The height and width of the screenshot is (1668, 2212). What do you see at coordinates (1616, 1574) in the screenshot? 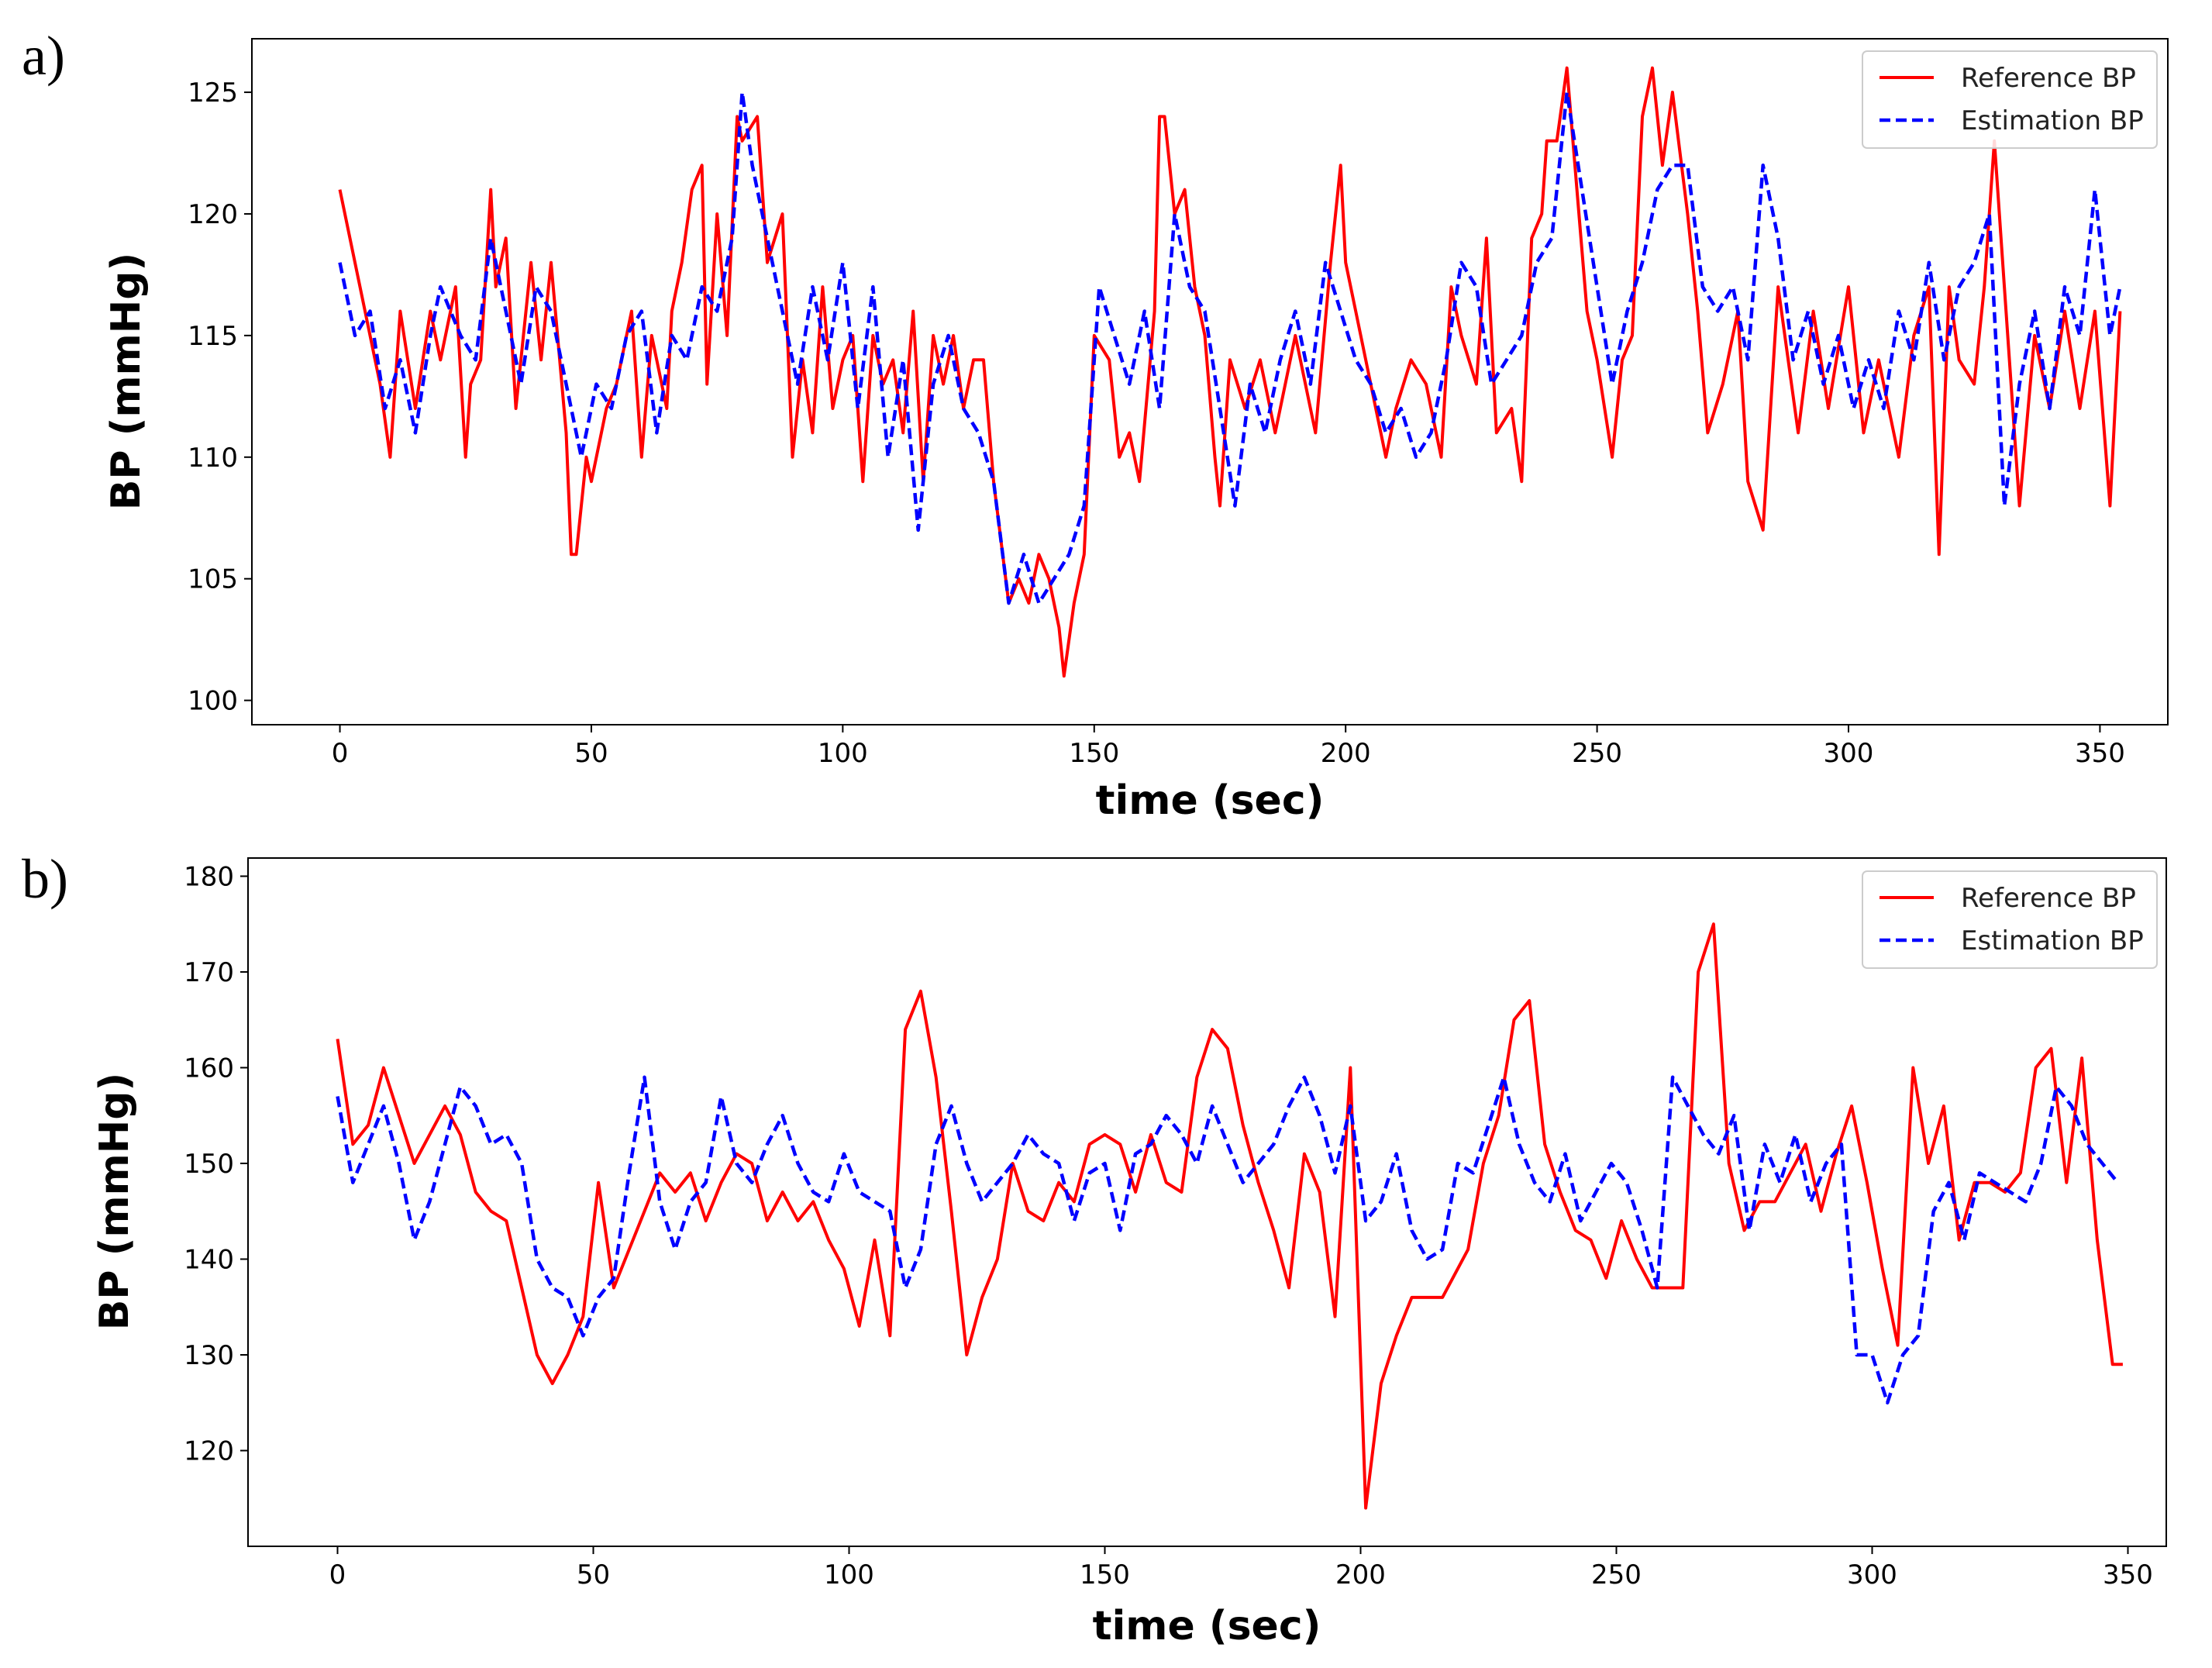
I see `panel-b-x-tick-label: 250` at bounding box center [1616, 1574].